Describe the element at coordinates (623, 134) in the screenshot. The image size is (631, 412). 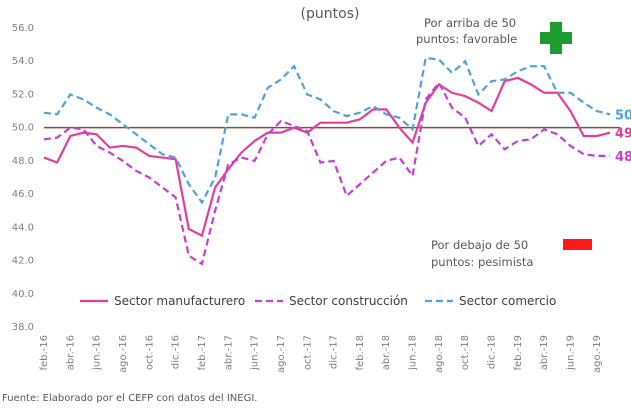
I see `end-label: 49.7` at that location.